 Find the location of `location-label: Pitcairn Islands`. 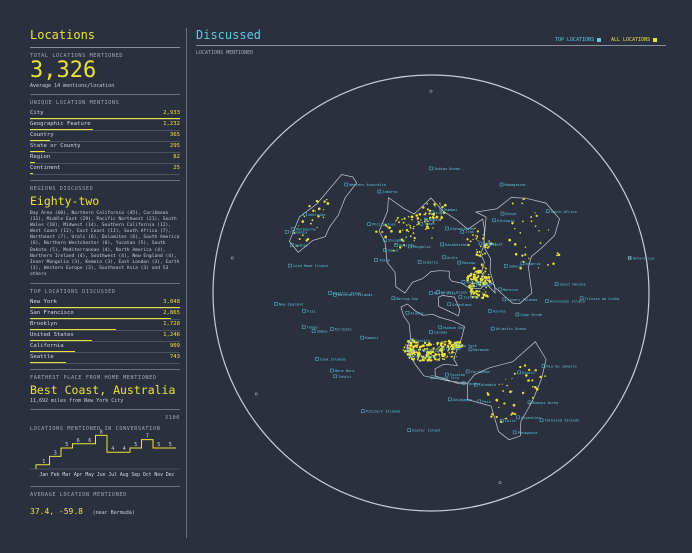

location-label: Pitcairn Islands is located at coordinates (383, 412).